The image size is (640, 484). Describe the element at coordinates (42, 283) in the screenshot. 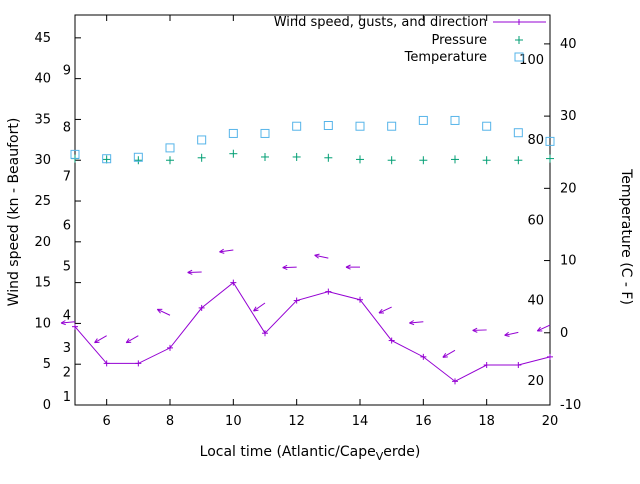

I see `y-left-tick-label: 15` at that location.